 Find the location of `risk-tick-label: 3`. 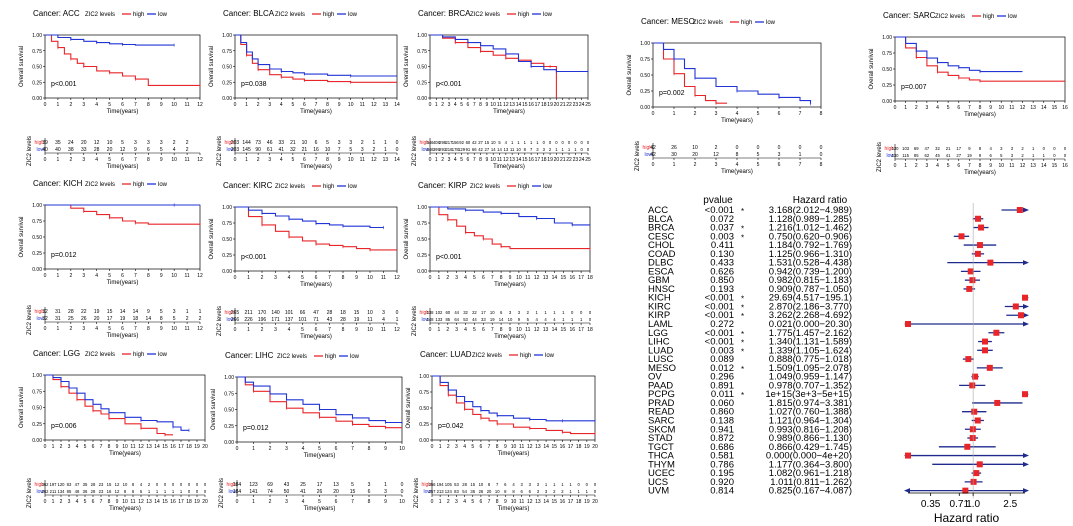

risk-tick-label: 3 is located at coordinates (456, 502).